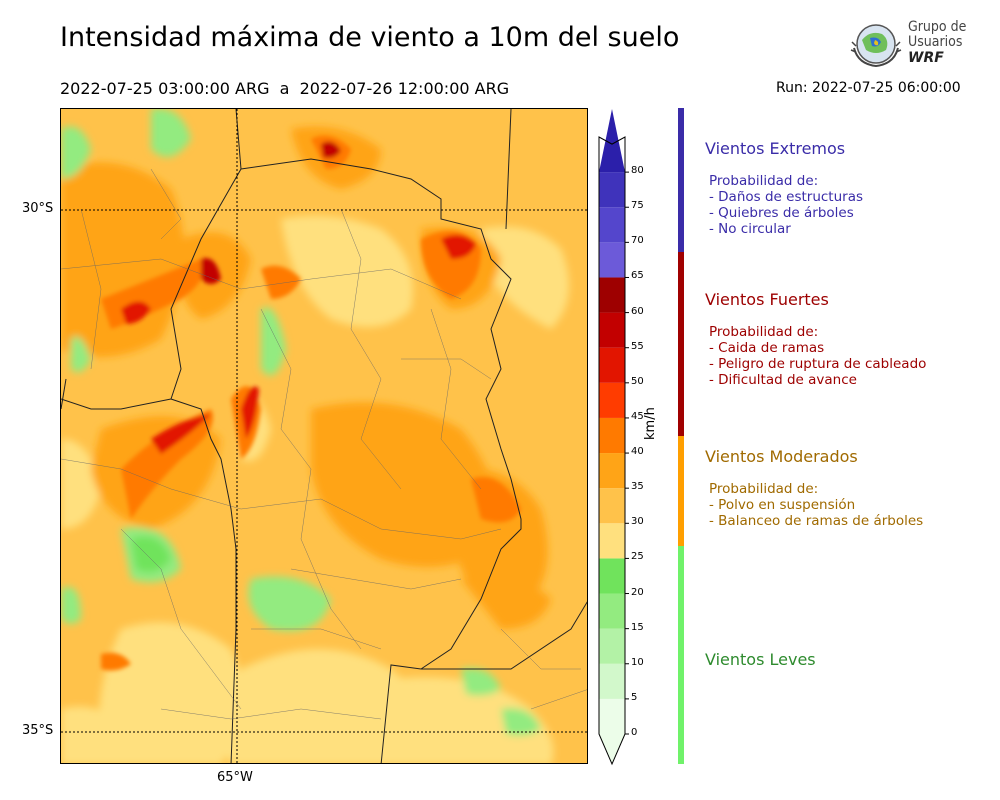 This screenshot has height=800, width=1000. I want to click on colorbar-tick-label: 20, so click(637, 592).